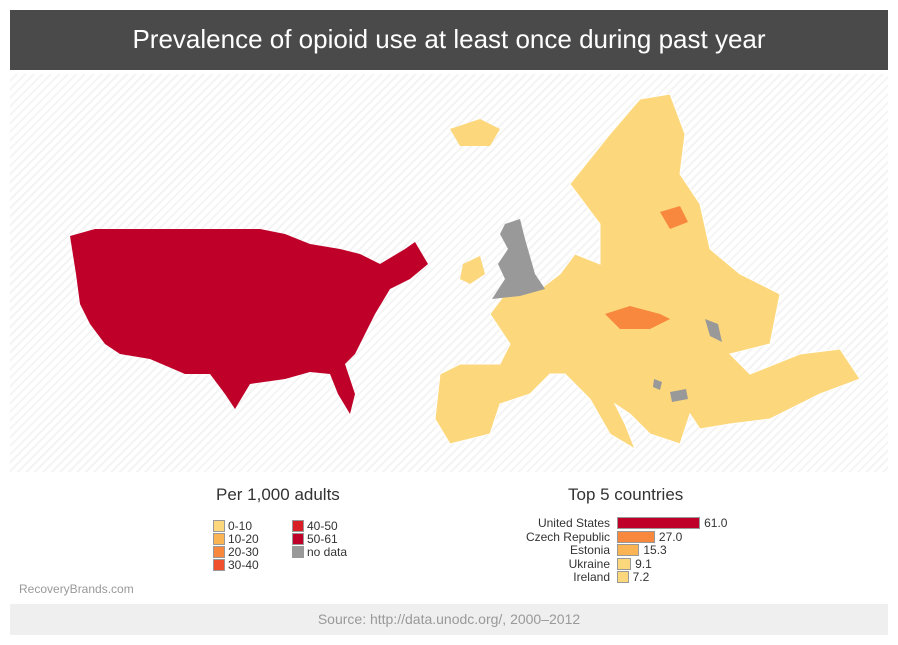  I want to click on map-region-macedonia, so click(679, 395).